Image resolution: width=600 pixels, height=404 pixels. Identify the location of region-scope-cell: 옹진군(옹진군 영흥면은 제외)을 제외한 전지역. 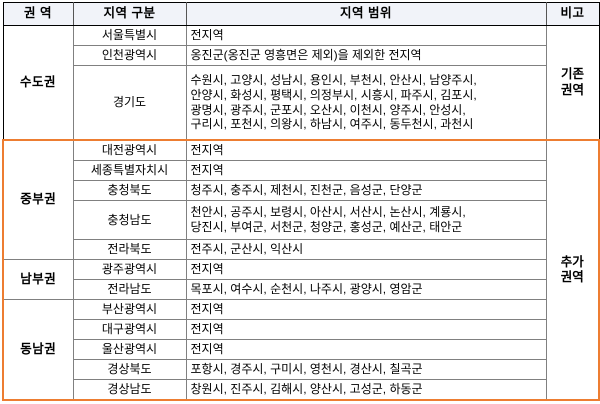
(366, 55).